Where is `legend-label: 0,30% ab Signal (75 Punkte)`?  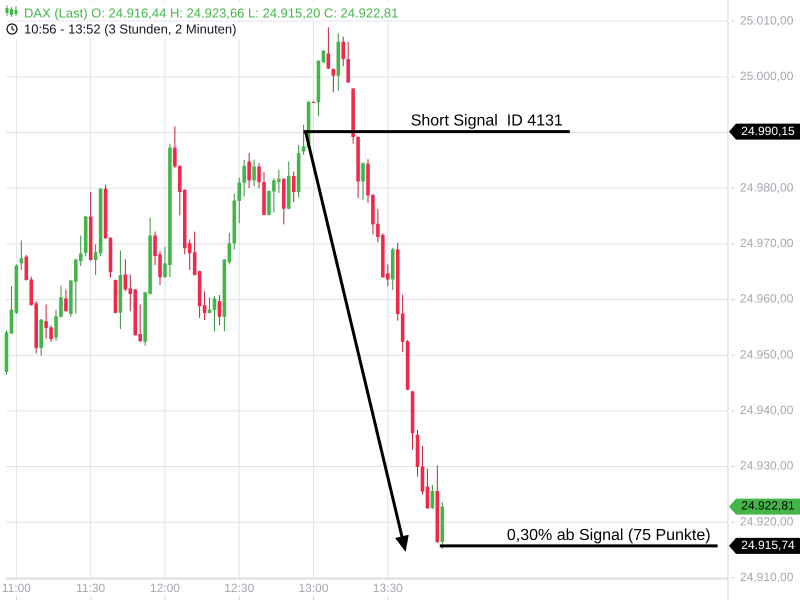 legend-label: 0,30% ab Signal (75 Punkte) is located at coordinates (608, 535).